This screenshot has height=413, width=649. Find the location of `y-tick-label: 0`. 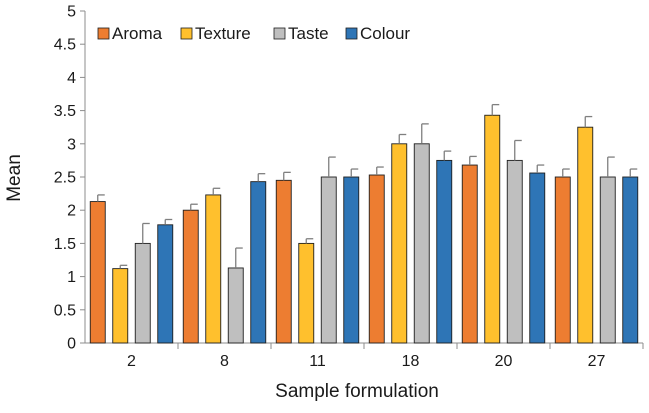

y-tick-label: 0 is located at coordinates (71, 344).